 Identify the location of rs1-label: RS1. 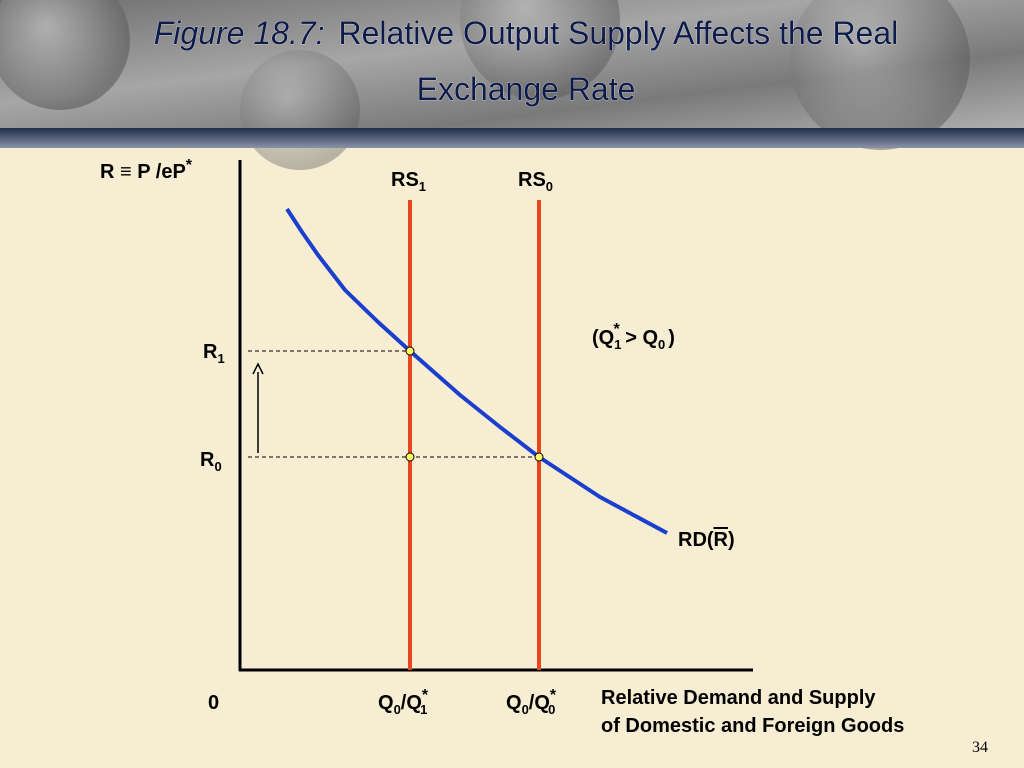
(408, 181).